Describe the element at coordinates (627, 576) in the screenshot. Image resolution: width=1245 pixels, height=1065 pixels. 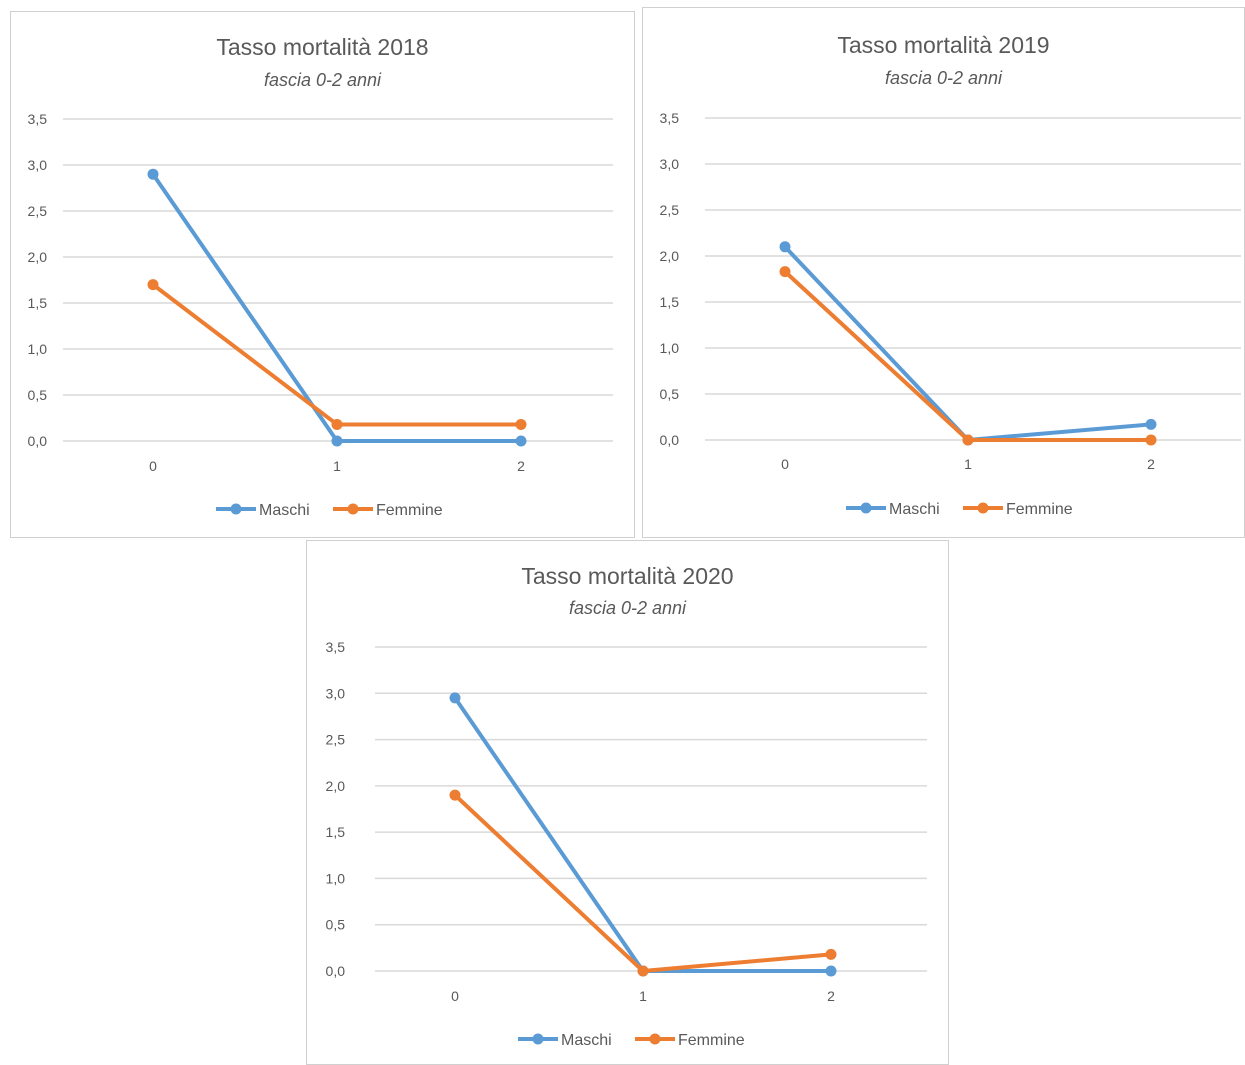
I see `chart-title: Tasso mortalità 2020` at that location.